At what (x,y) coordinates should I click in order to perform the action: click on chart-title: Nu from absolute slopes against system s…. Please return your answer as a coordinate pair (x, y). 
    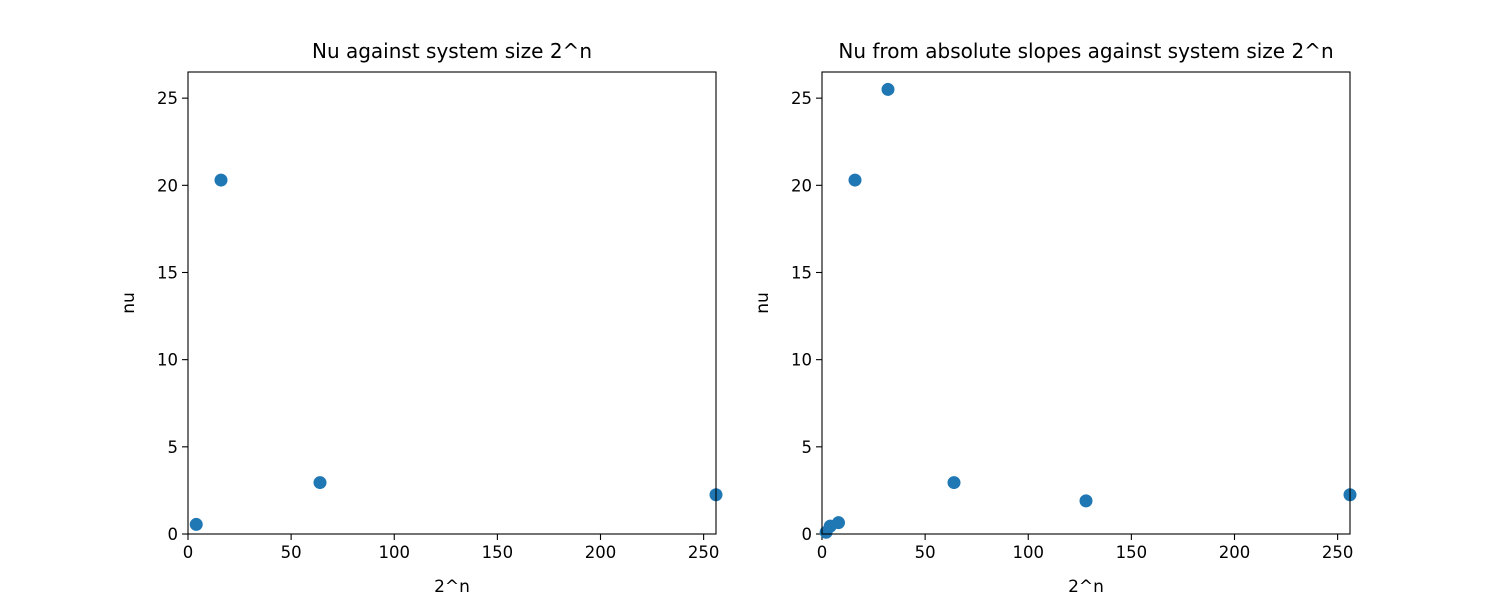
    Looking at the image, I should click on (1085, 51).